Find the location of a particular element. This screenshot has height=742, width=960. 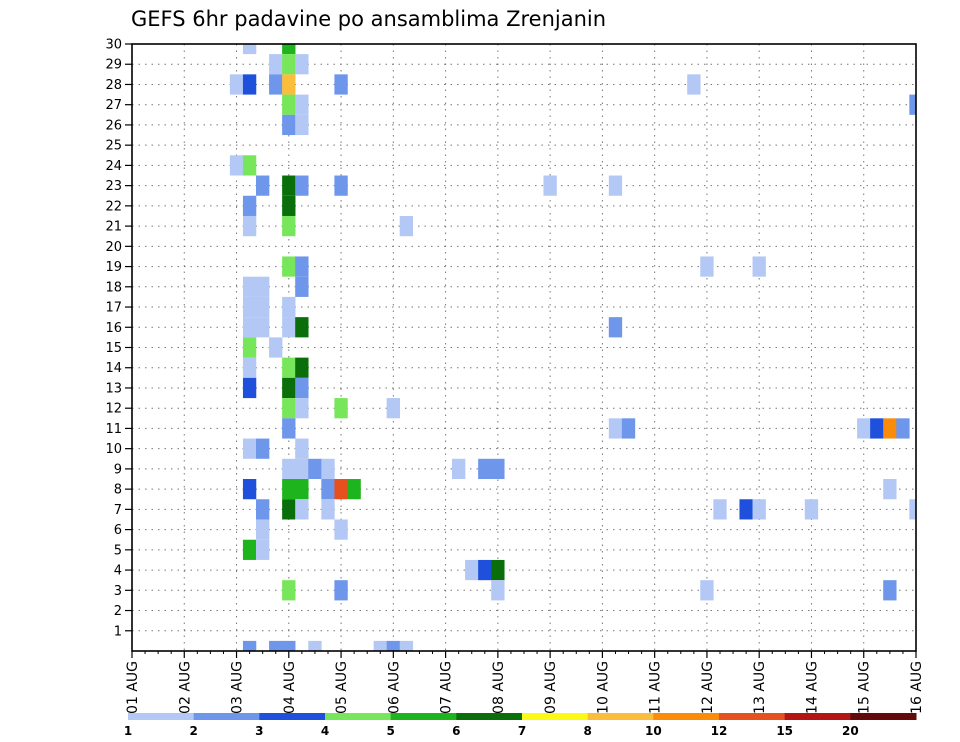

y-tick-label: 27 is located at coordinates (113, 105).